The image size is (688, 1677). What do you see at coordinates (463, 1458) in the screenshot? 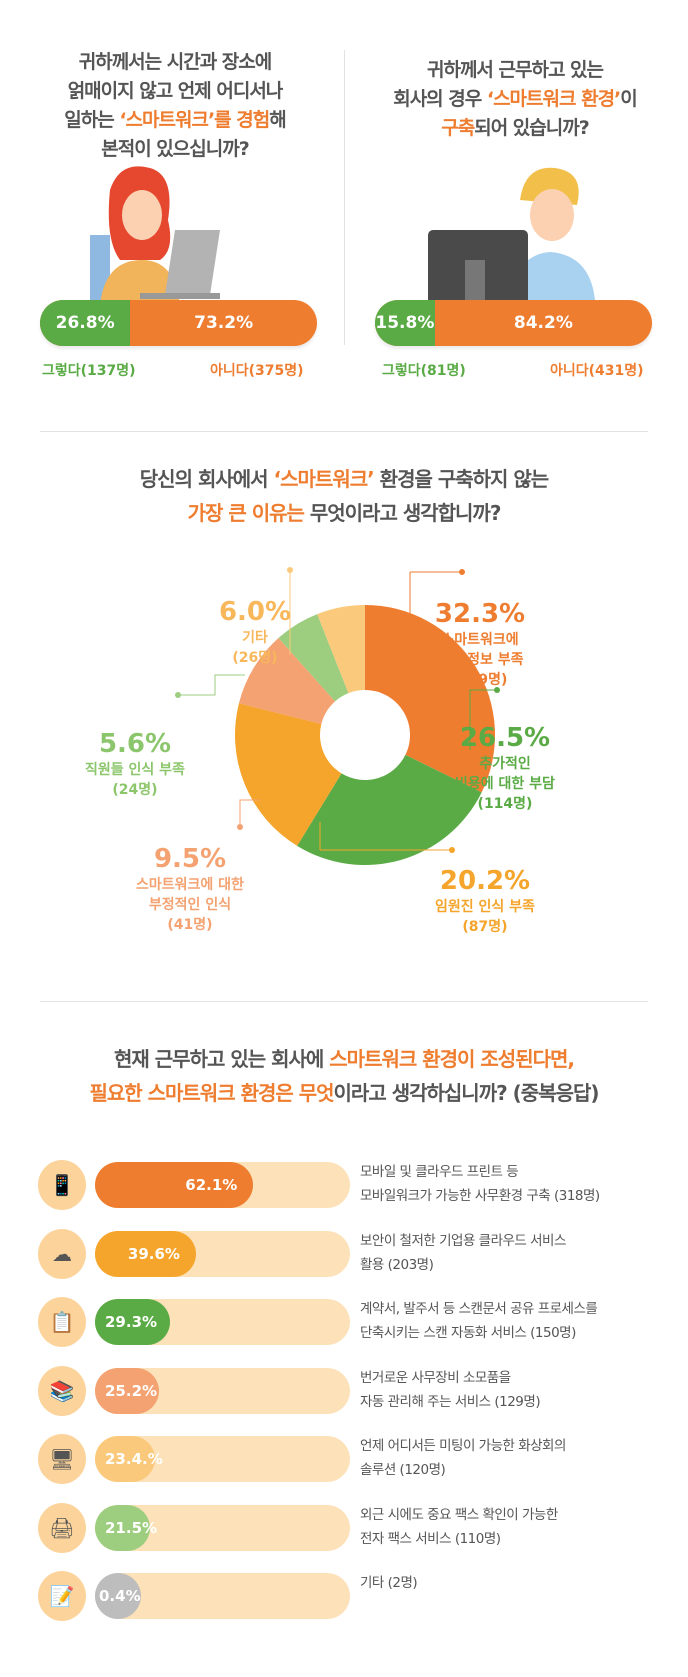
I see `bar-label: 언제 어디서든 미팅이 가능한 화상회의 솔루션 (120명)` at bounding box center [463, 1458].